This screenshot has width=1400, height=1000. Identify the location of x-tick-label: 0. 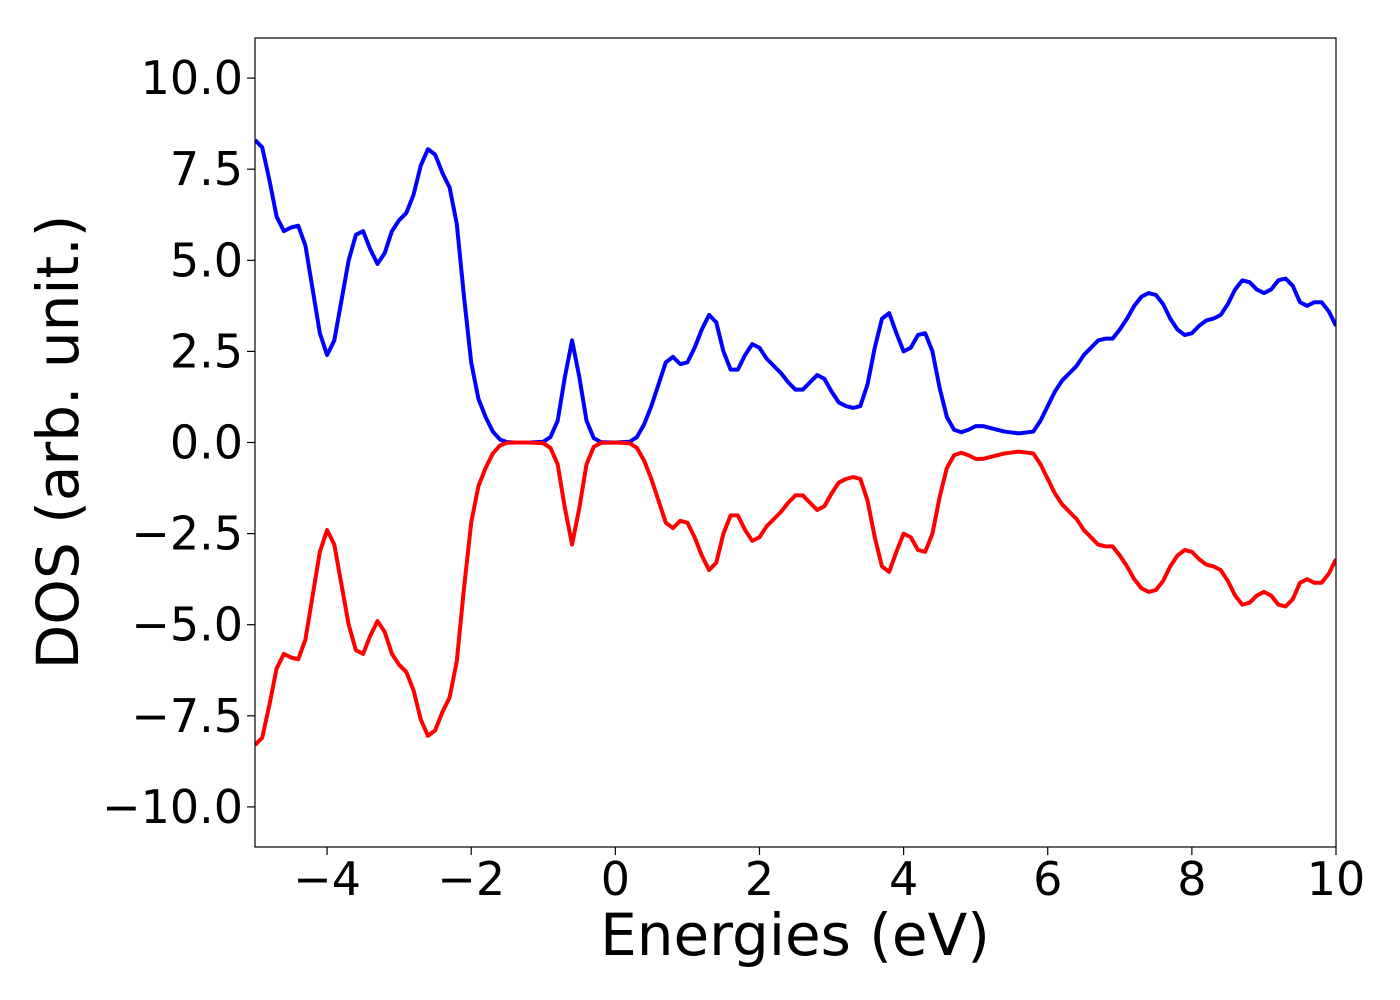
(615, 879).